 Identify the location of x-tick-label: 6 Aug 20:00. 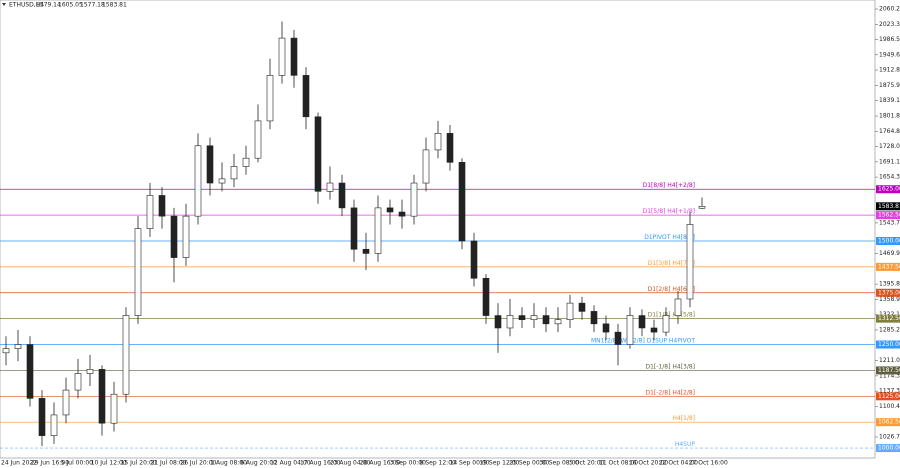
(258, 463).